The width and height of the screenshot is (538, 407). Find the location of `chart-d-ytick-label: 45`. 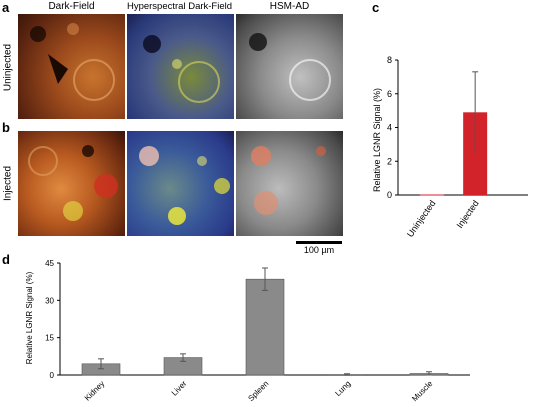

chart-d-ytick-label: 45 is located at coordinates (49, 263).